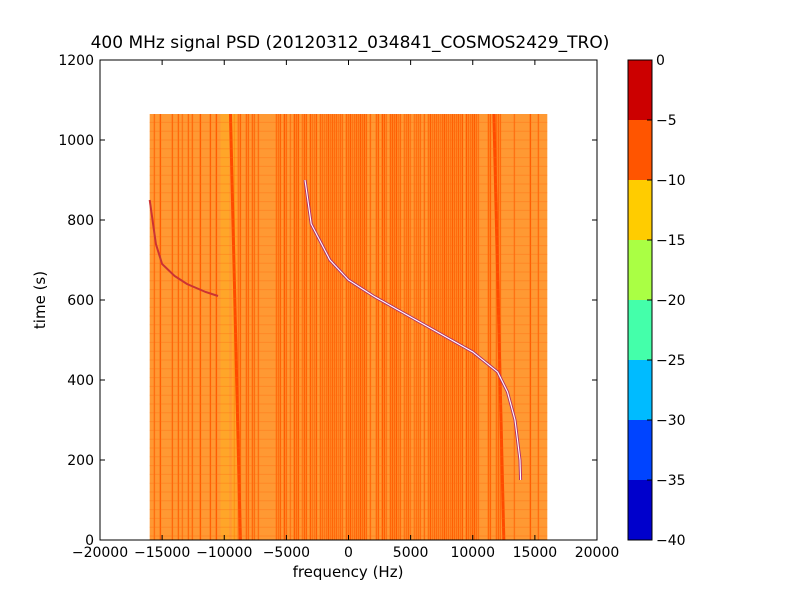 Image resolution: width=800 pixels, height=600 pixels. I want to click on colorbar-tick-label: −15, so click(671, 241).